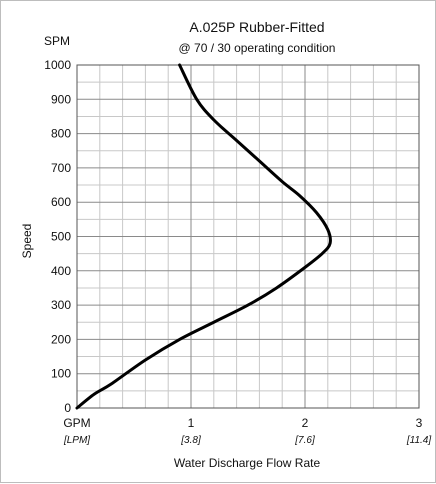  What do you see at coordinates (61, 168) in the screenshot?
I see `y-tick-label: 700` at bounding box center [61, 168].